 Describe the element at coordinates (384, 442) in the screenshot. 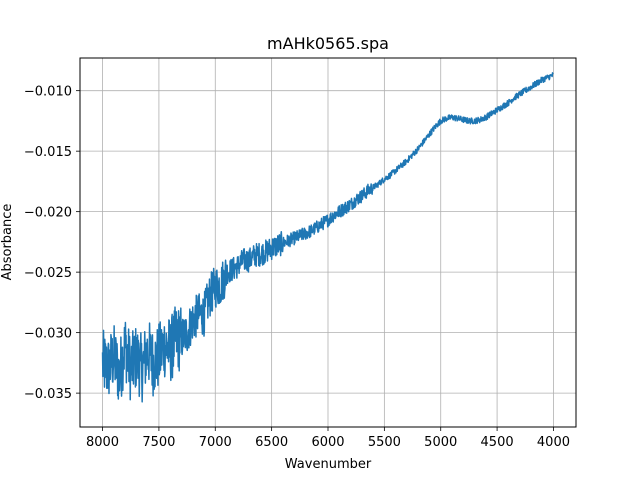

I see `x-tick-label: 5500` at that location.